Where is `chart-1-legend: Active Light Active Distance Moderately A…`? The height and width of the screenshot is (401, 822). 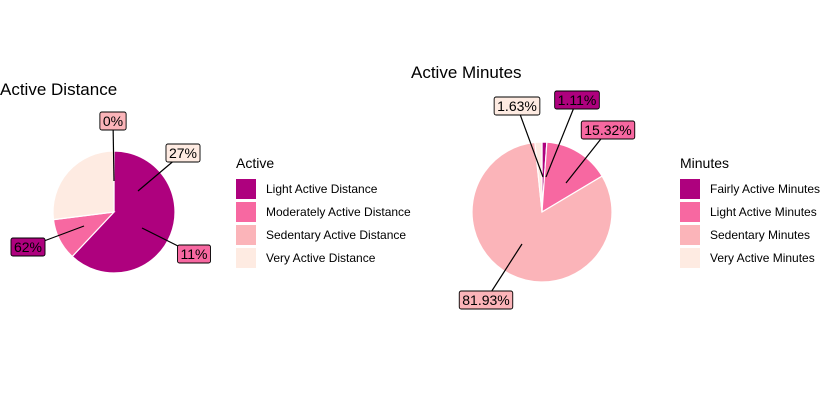
chart-1-legend: Active Light Active Distance Moderately A… is located at coordinates (323, 211).